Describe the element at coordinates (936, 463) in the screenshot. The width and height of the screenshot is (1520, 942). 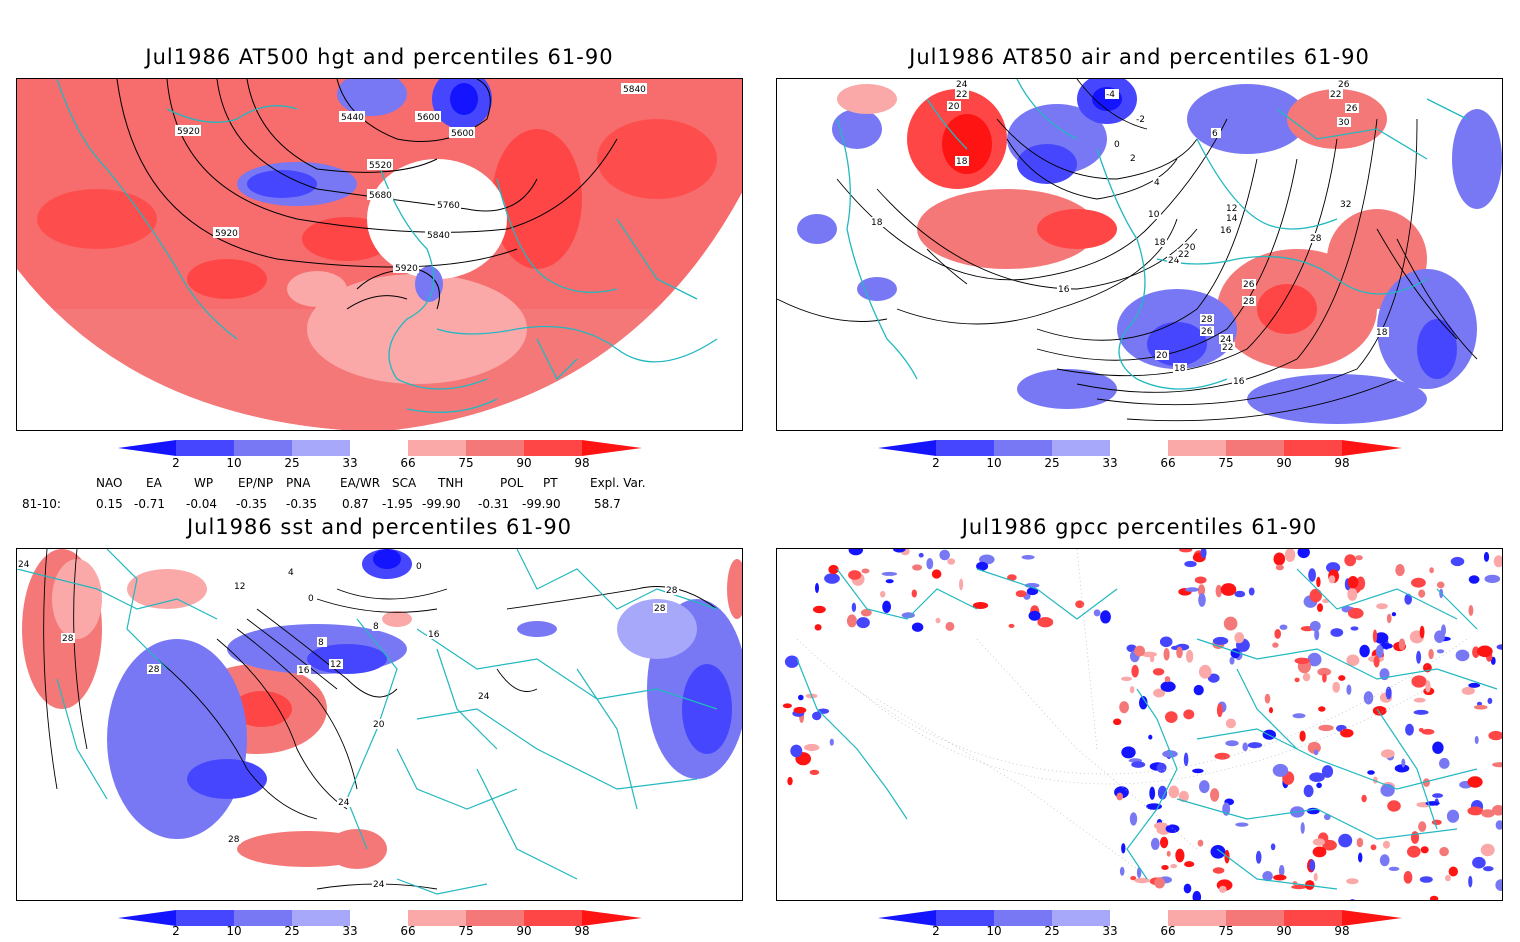
I see `cbar-tick: 2` at that location.